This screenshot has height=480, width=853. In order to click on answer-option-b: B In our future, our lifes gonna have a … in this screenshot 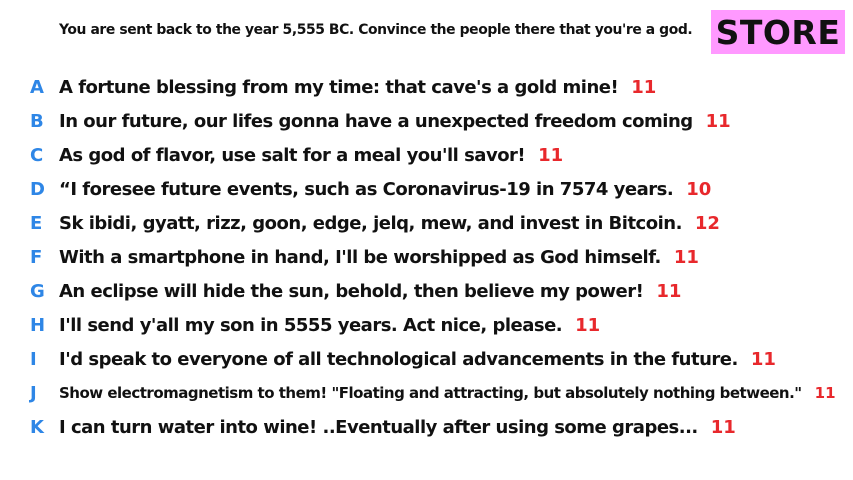, I will do `click(426, 121)`.